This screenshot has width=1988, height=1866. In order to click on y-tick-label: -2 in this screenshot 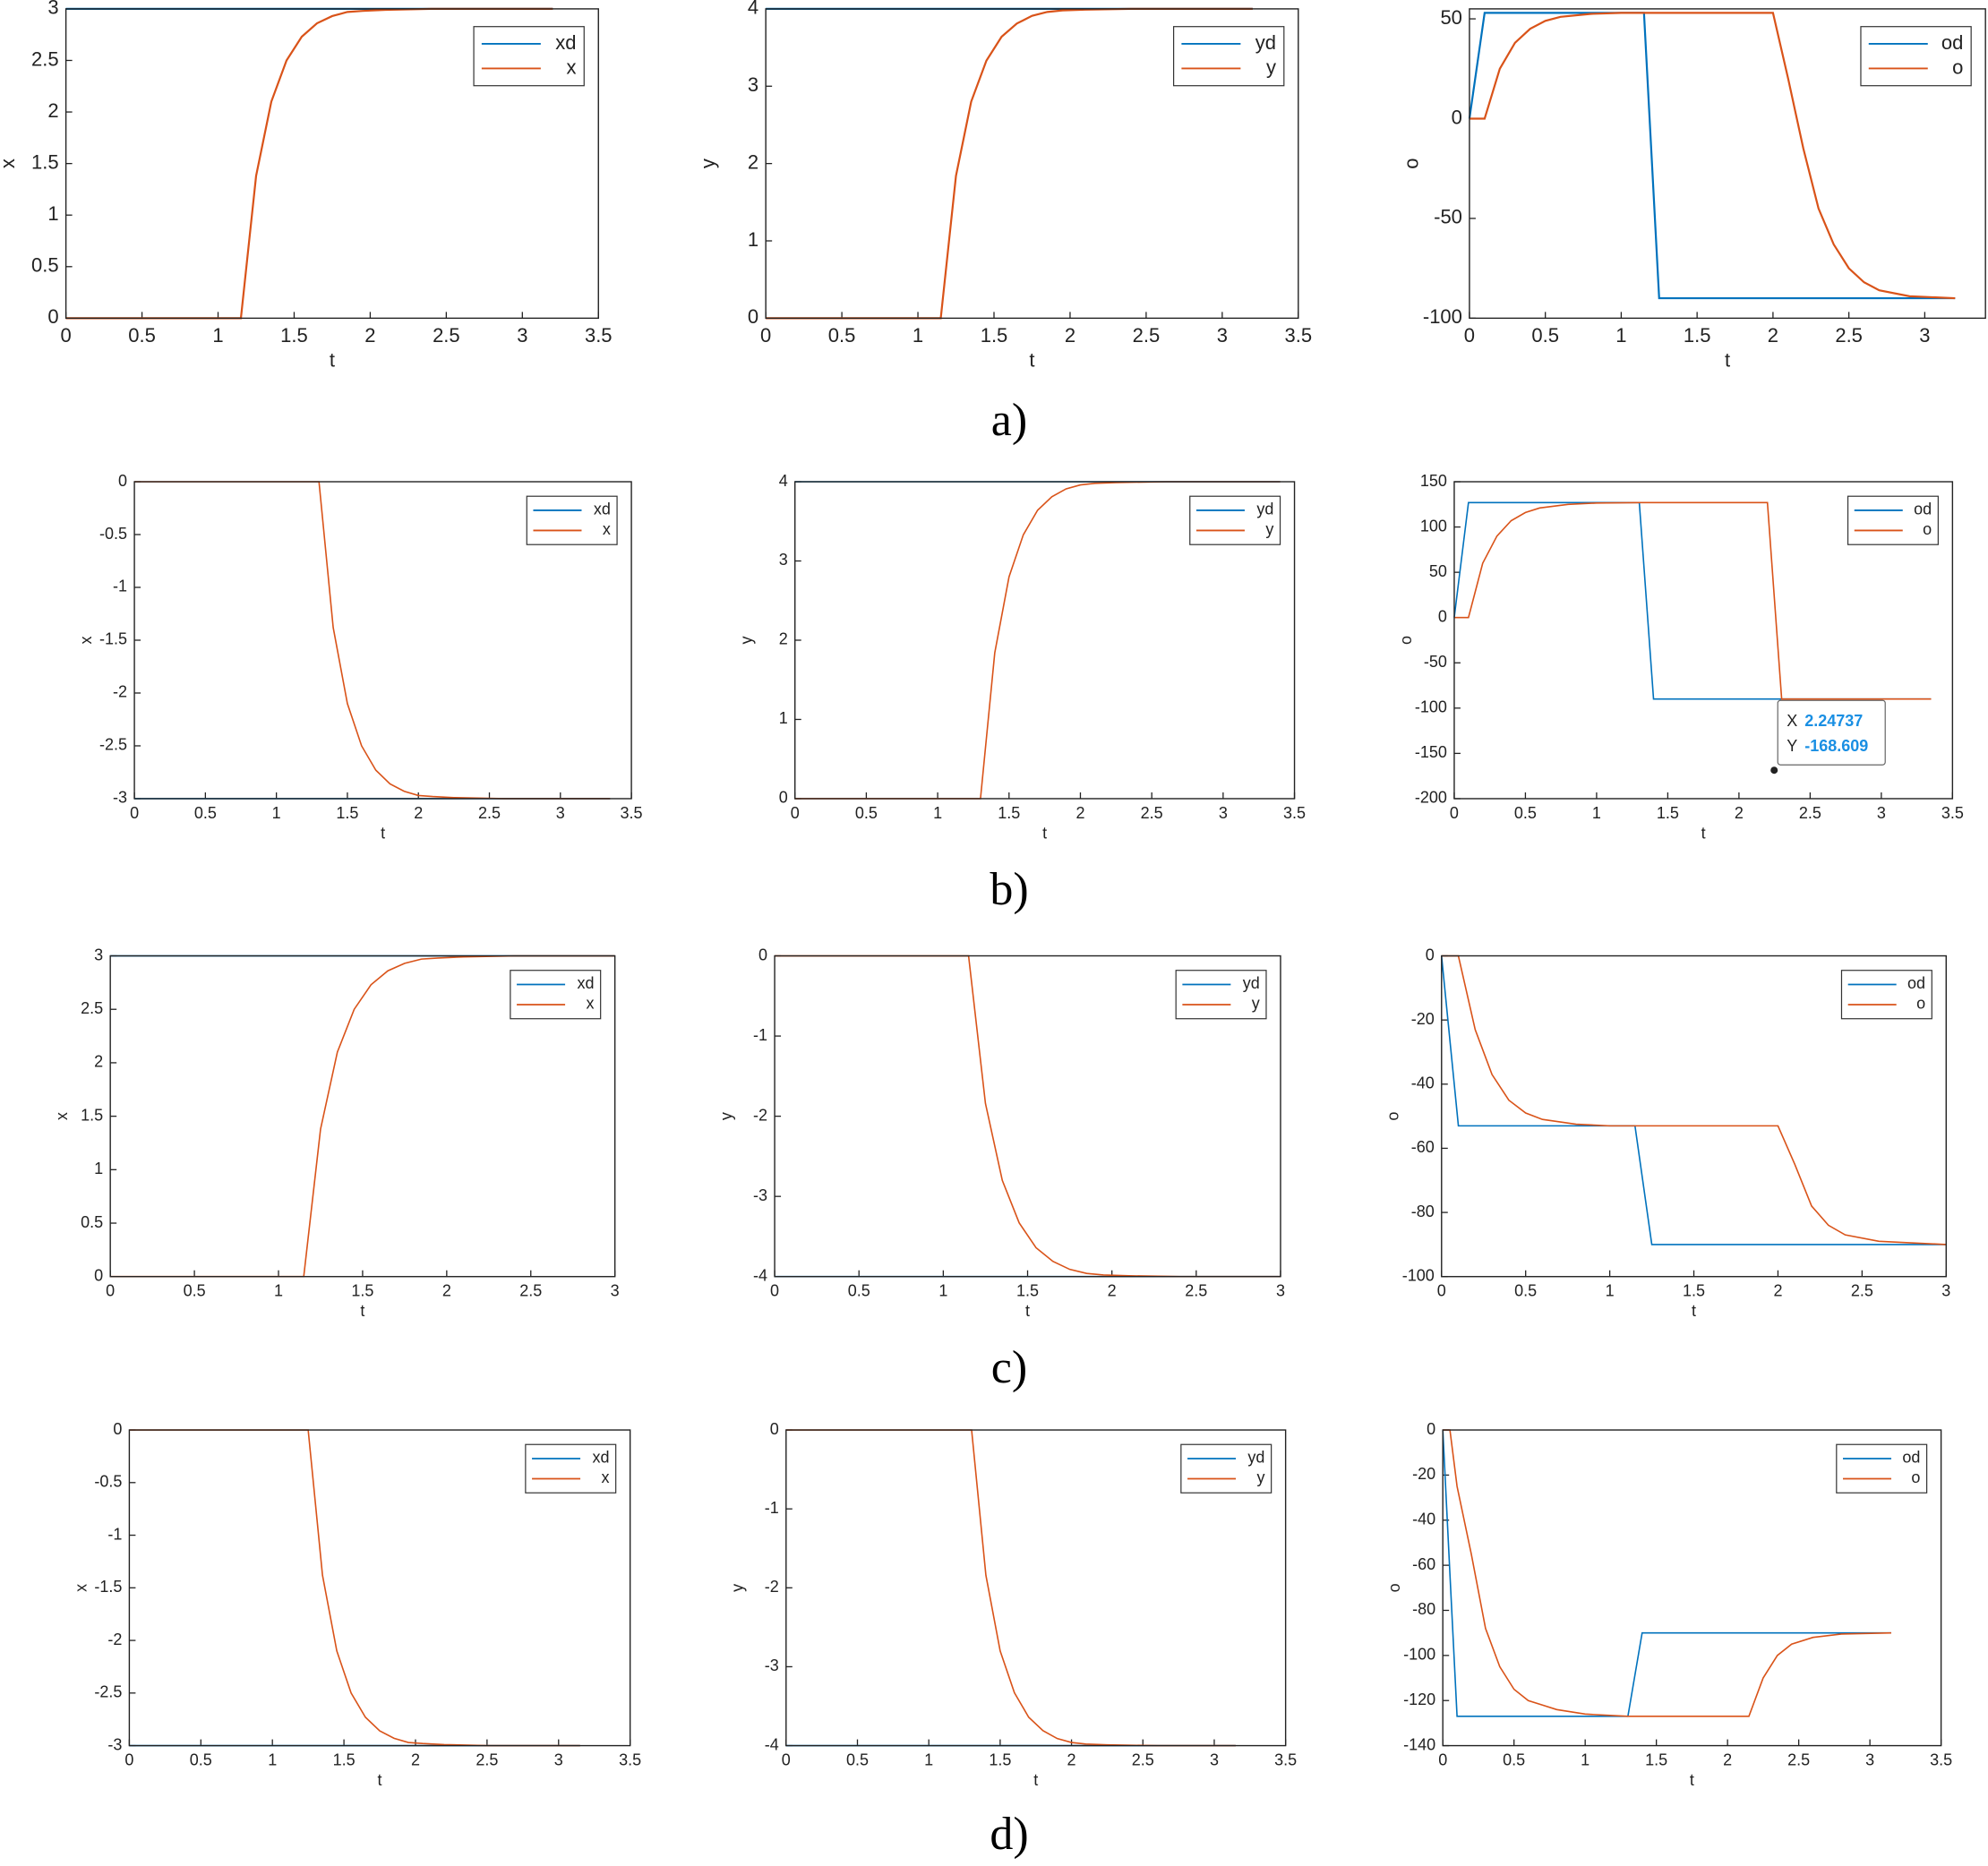, I will do `click(772, 1587)`.